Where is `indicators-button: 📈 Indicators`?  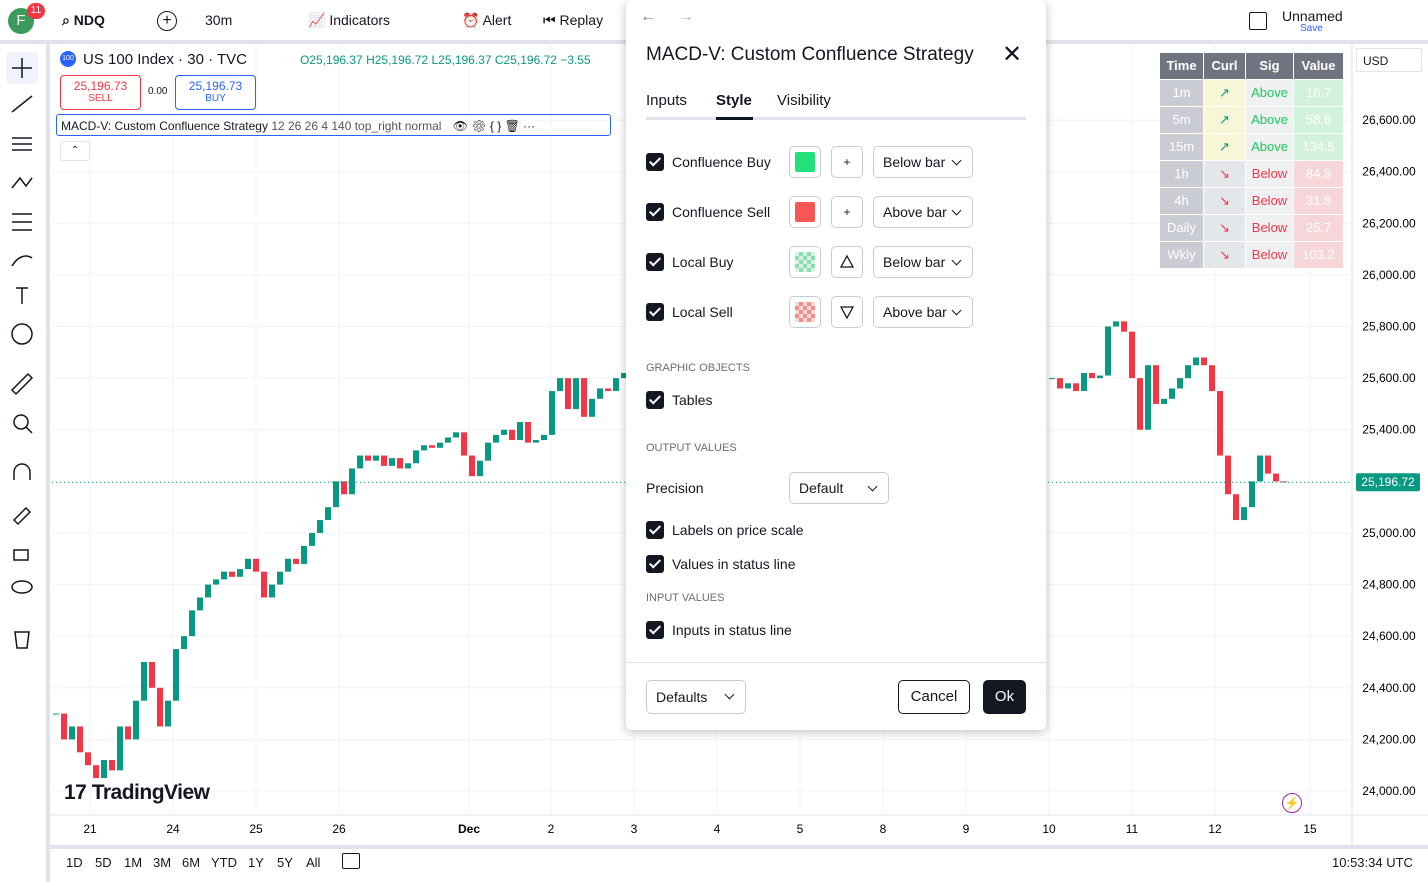 indicators-button: 📈 Indicators is located at coordinates (349, 20).